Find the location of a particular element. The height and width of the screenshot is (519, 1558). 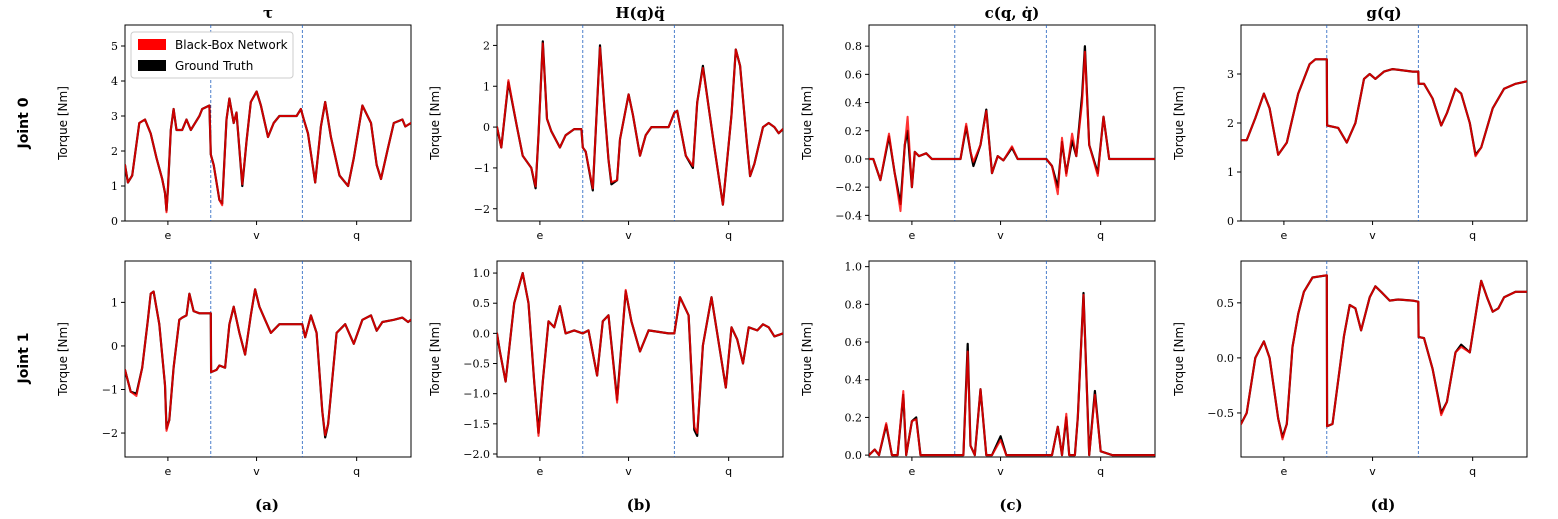

subplot-j1-g: −0.5 0.0 0.5 Torque [Nm] e v q is located at coordinates (1350, 369).